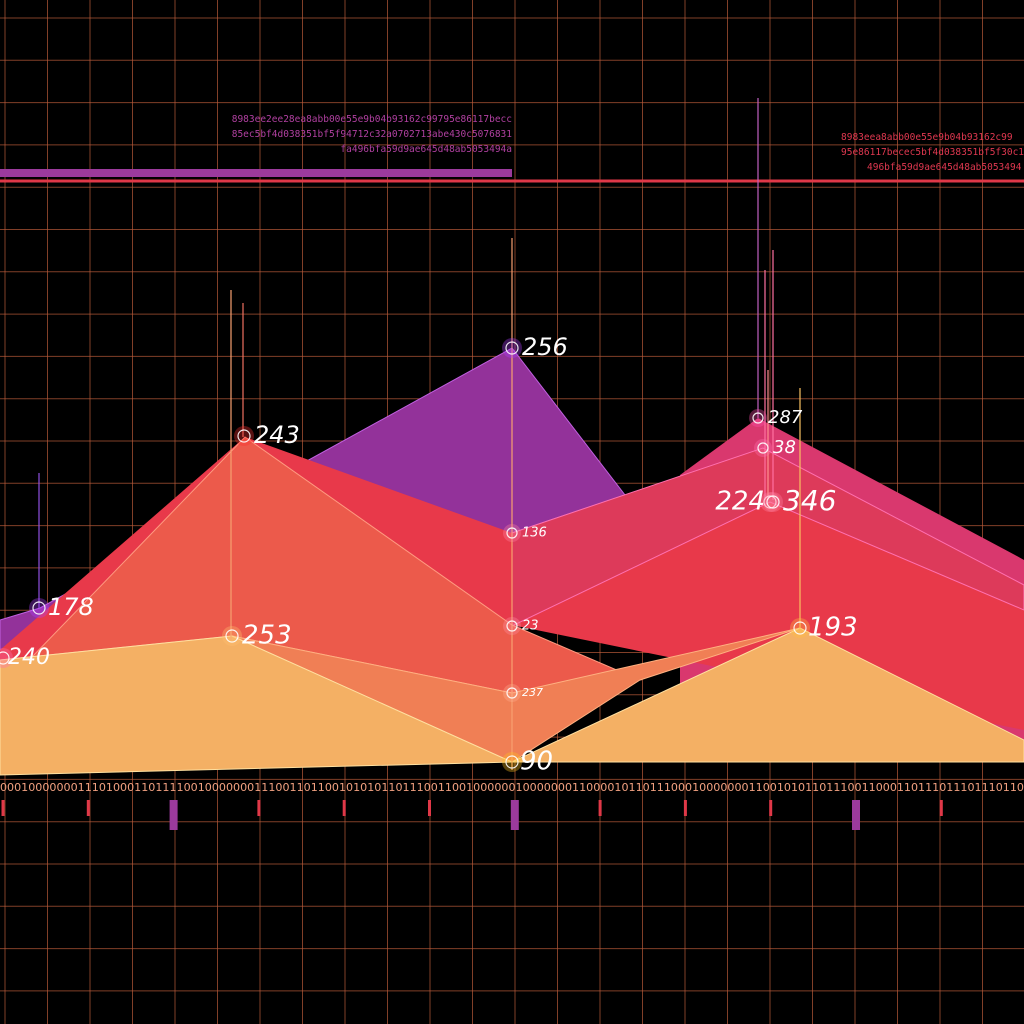 Image resolution: width=1024 pixels, height=1024 pixels. I want to click on point-label: 253, so click(267, 636).